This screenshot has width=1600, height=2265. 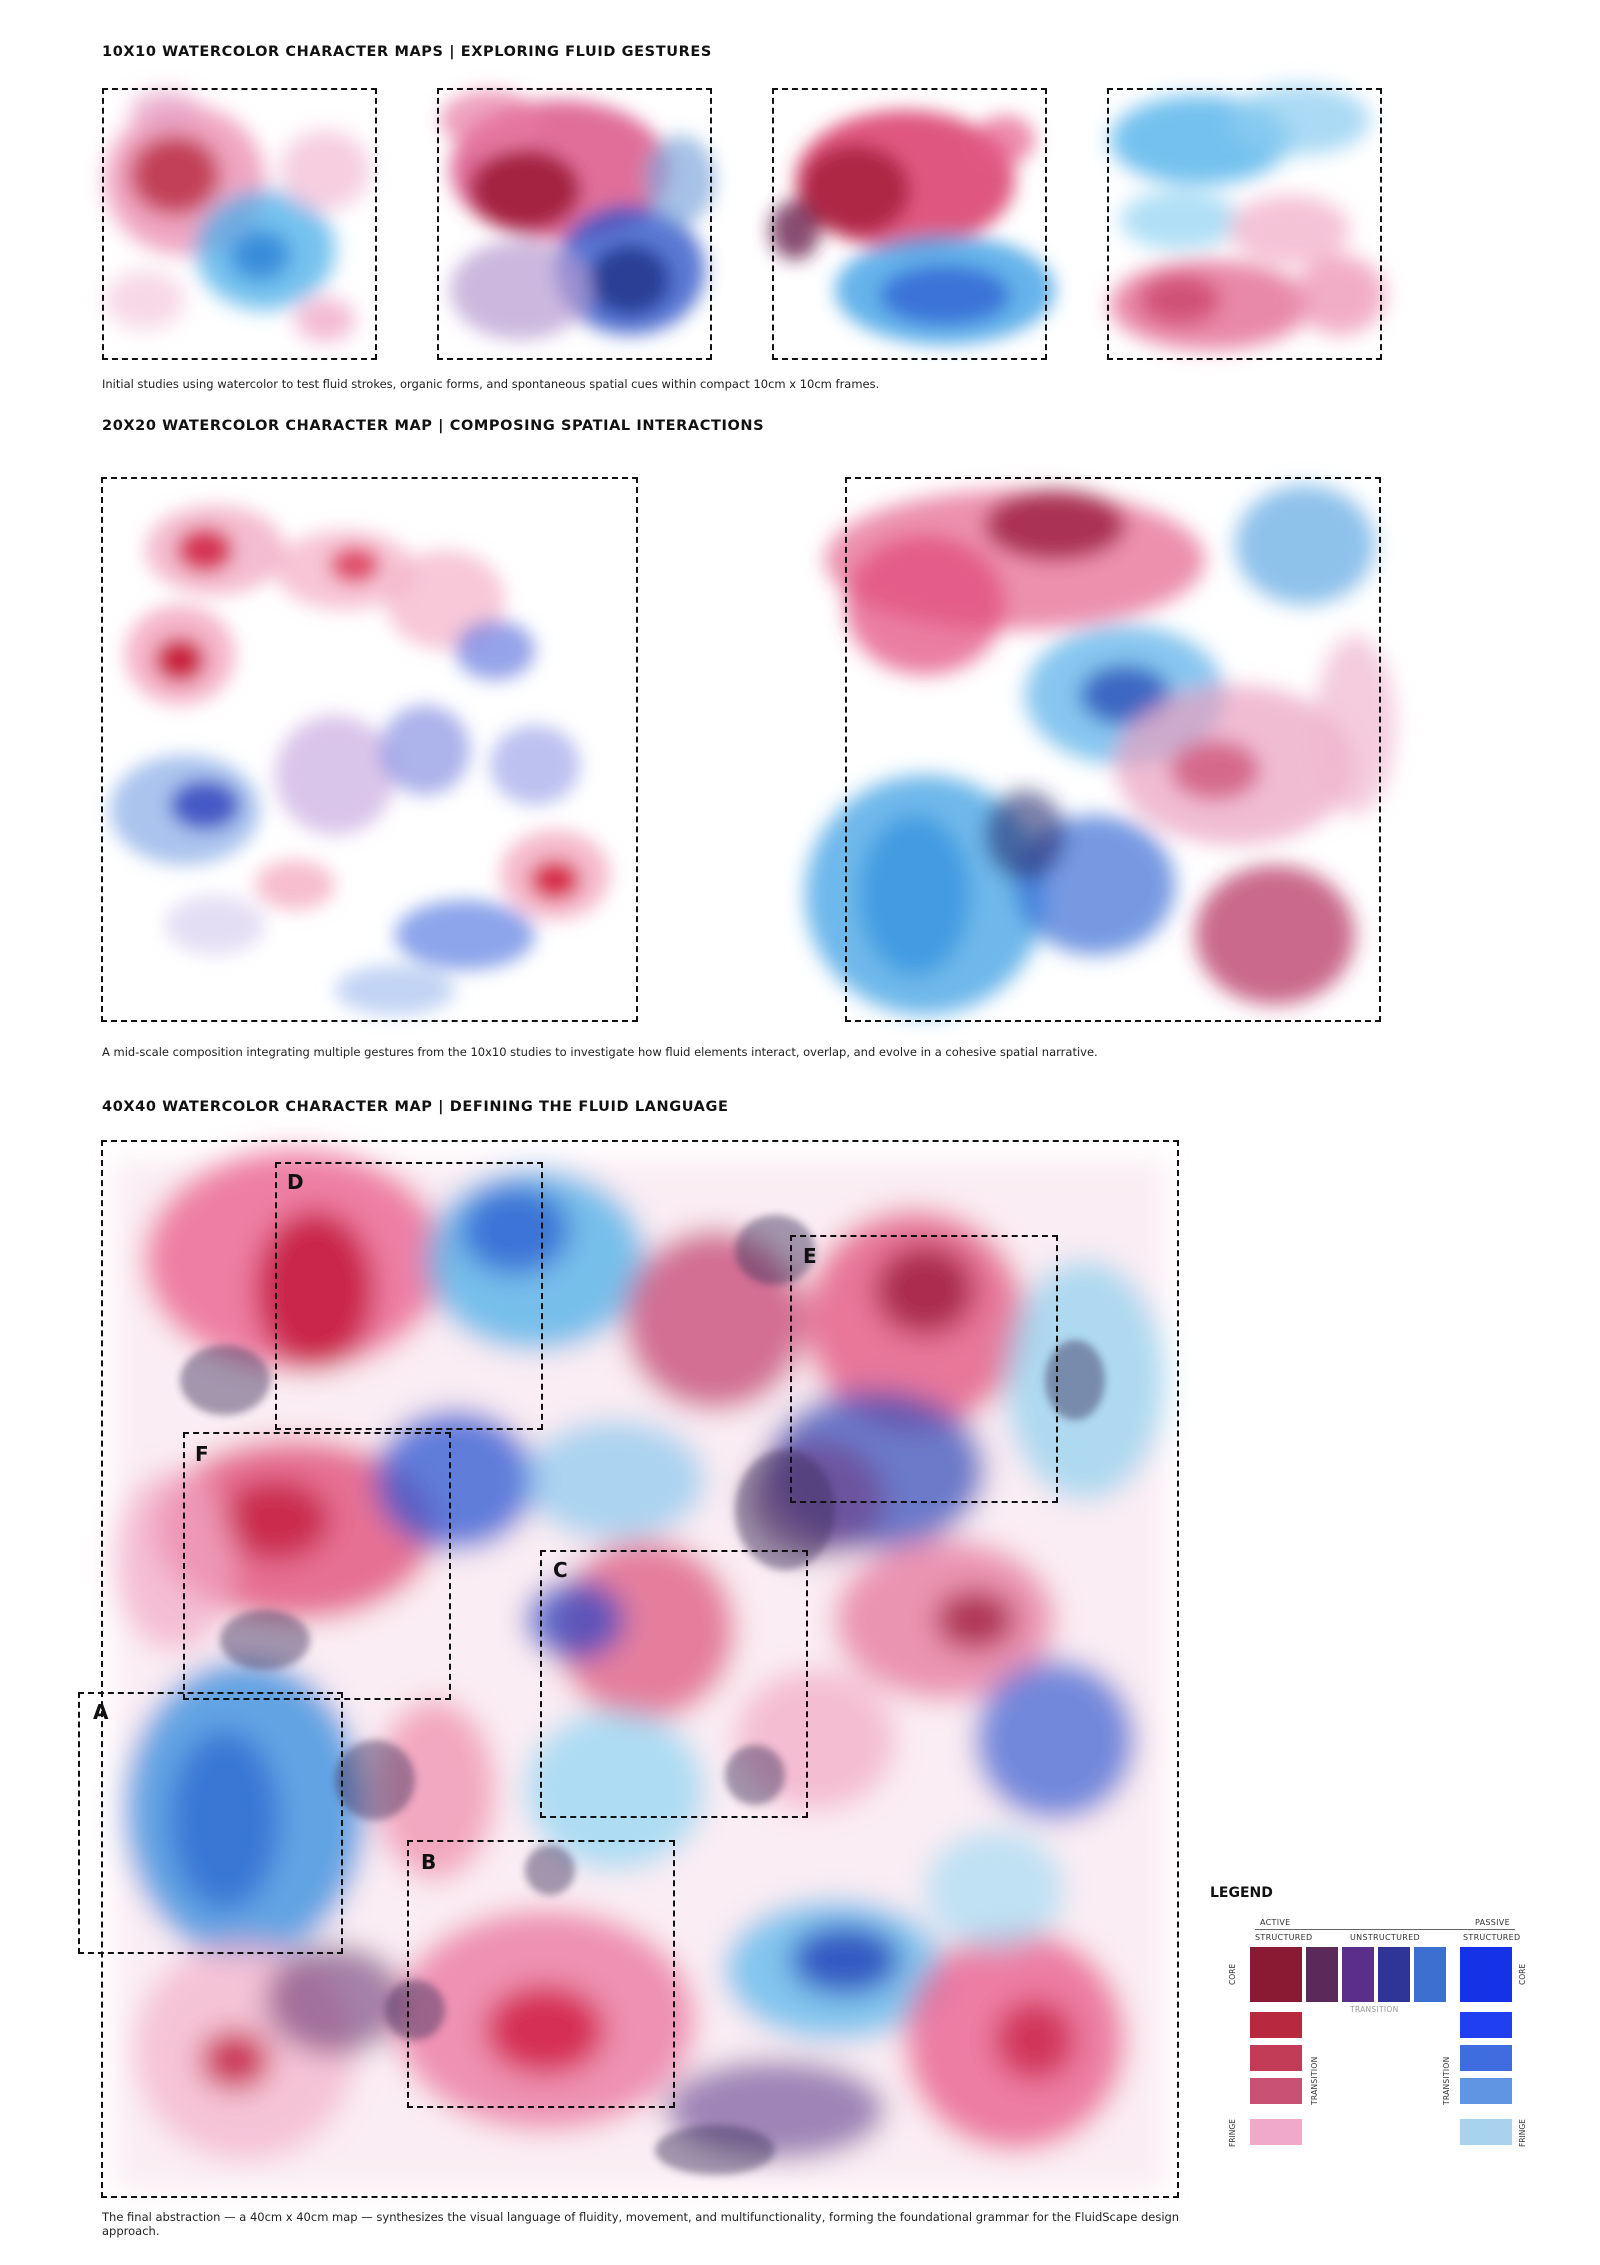 What do you see at coordinates (1522, 1974) in the screenshot?
I see `legend-core-right: CORE` at bounding box center [1522, 1974].